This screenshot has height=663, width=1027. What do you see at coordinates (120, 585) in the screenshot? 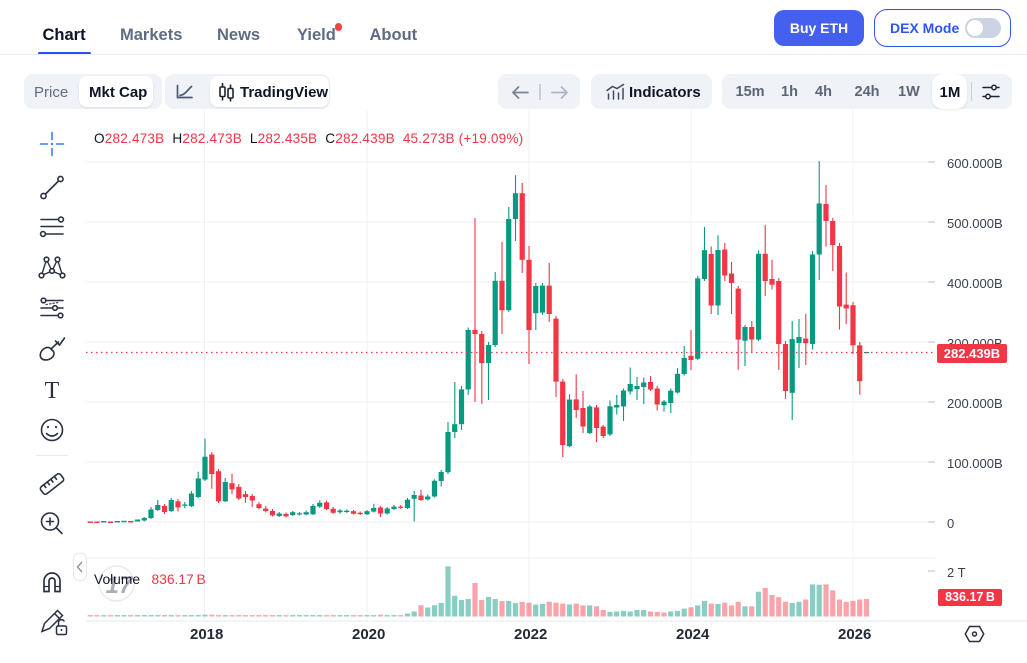
I see `svg-text: 17` at bounding box center [120, 585].